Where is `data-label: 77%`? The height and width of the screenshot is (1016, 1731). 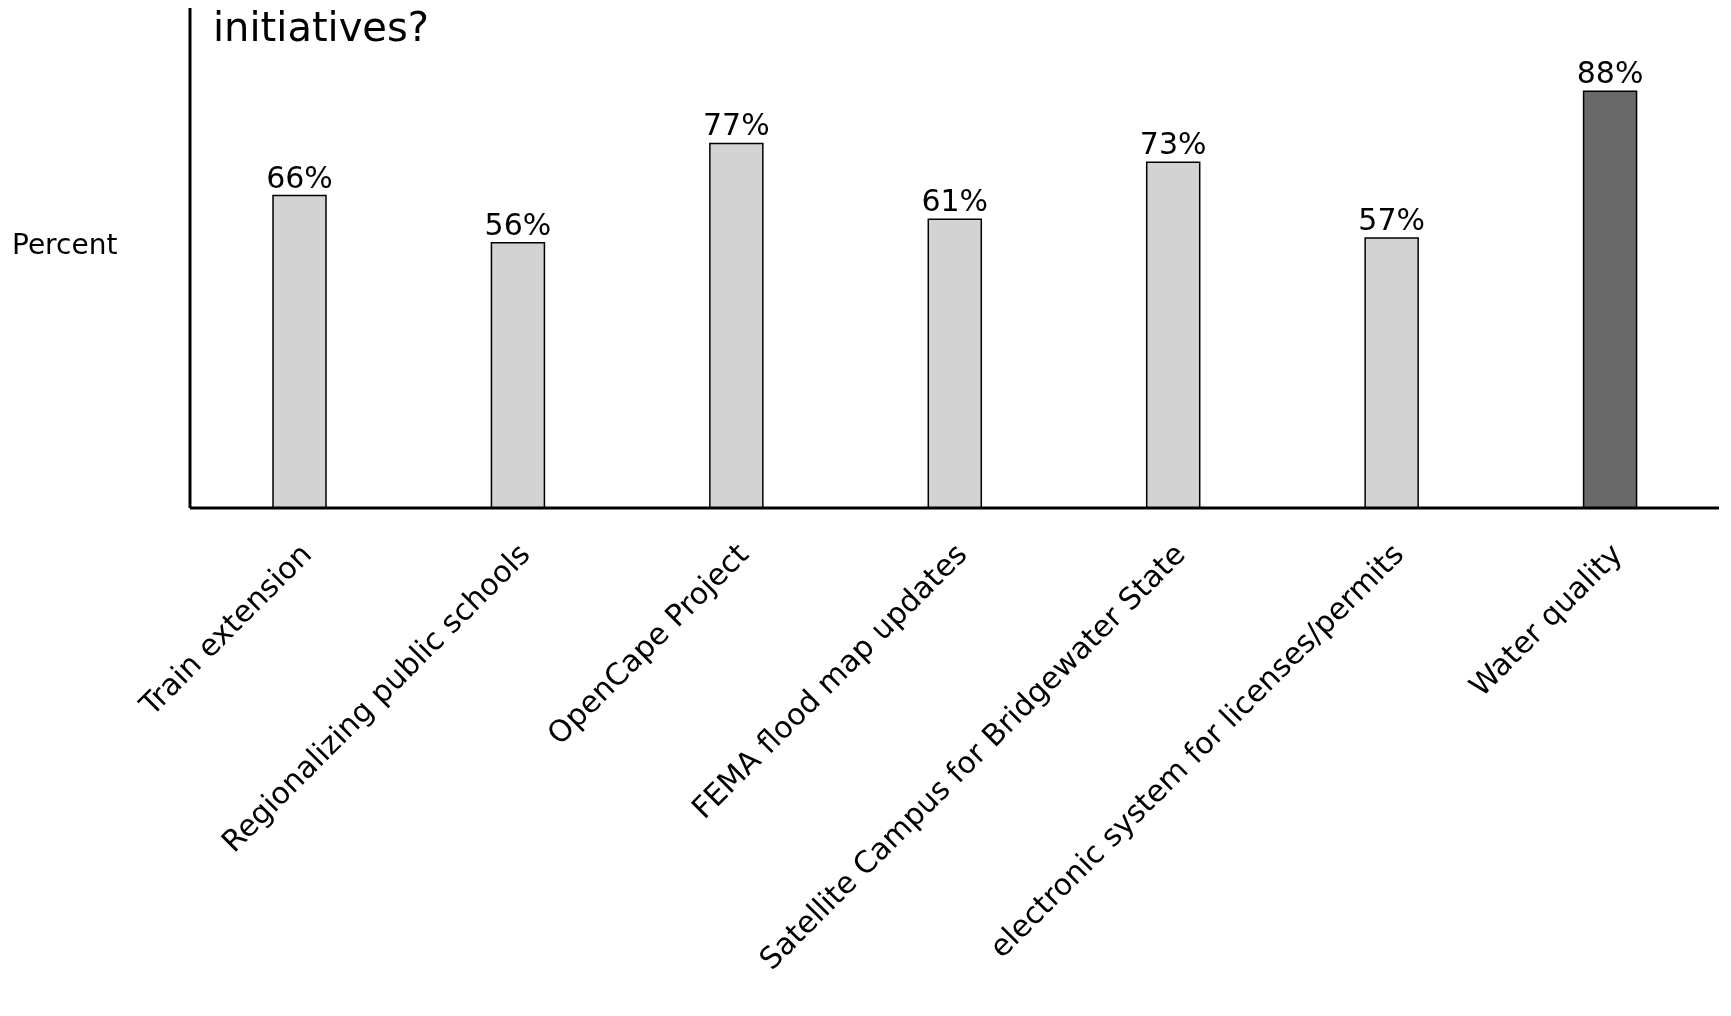
data-label: 77% is located at coordinates (736, 125).